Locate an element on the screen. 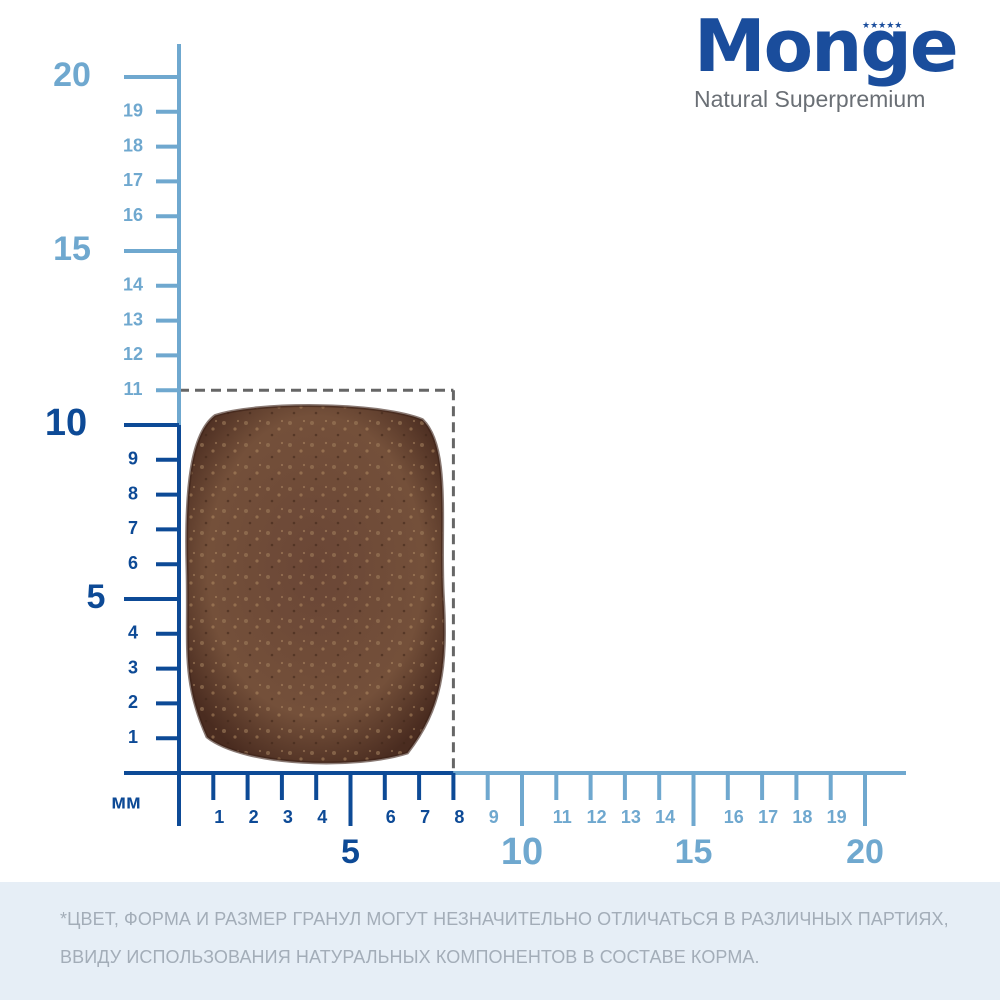 The width and height of the screenshot is (1000, 1000). unit-label: мм is located at coordinates (126, 802).